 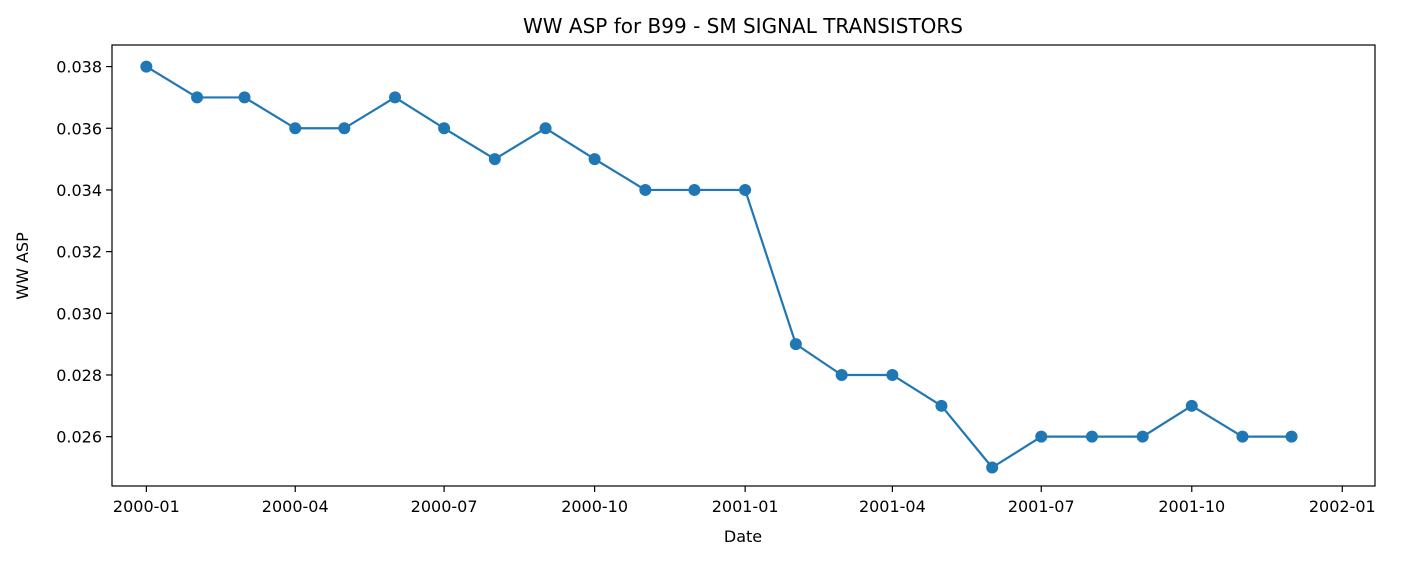 What do you see at coordinates (743, 536) in the screenshot?
I see `x-axis-label: Date` at bounding box center [743, 536].